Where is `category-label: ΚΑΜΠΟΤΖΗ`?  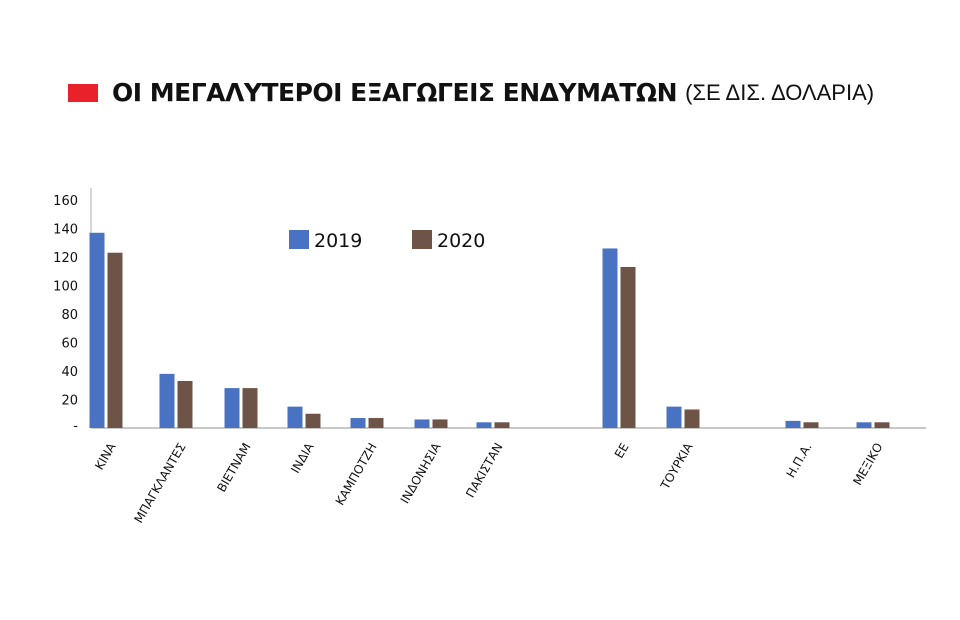
category-label: ΚΑΜΠΟΤΖΗ is located at coordinates (356, 474).